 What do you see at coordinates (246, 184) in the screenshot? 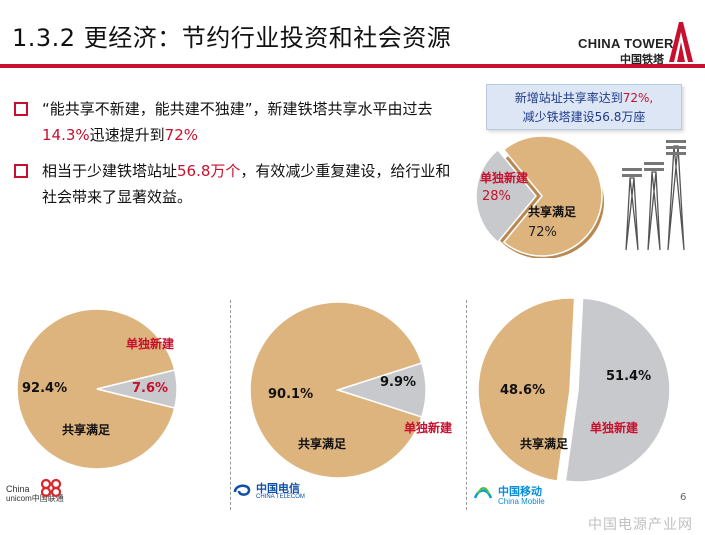
I see `bullet-text: ，有效减少重复建设，给行业和社会带来了显著效益。` at bounding box center [246, 184].